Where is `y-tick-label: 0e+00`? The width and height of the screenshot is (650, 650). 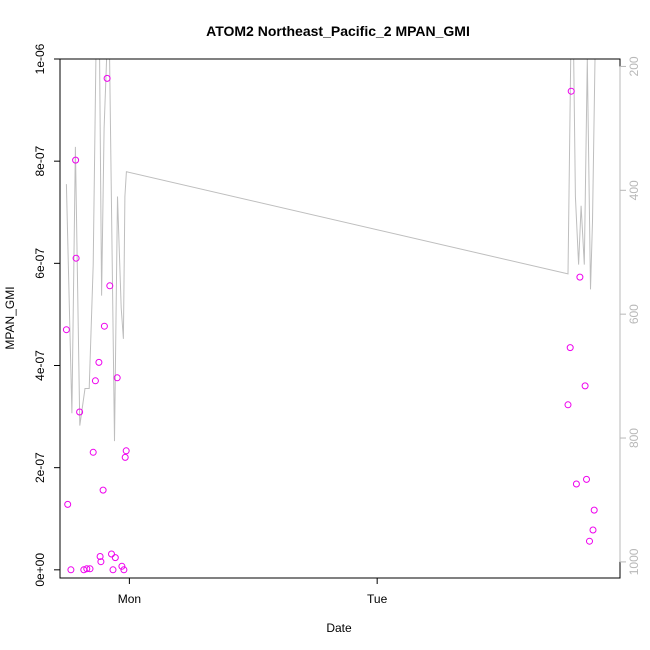 y-tick-label: 0e+00 is located at coordinates (40, 570).